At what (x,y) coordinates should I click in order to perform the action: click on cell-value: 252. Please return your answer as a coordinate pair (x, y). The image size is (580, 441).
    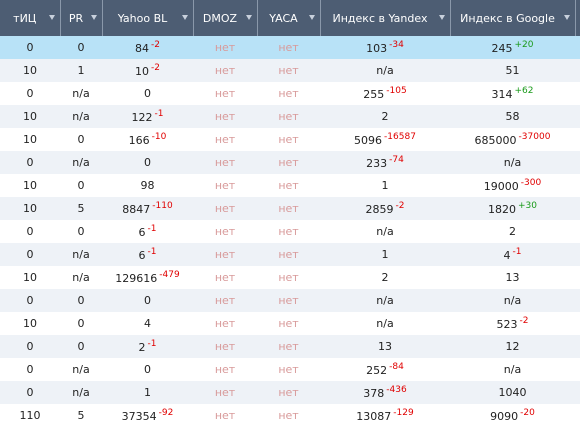
    Looking at the image, I should click on (377, 370).